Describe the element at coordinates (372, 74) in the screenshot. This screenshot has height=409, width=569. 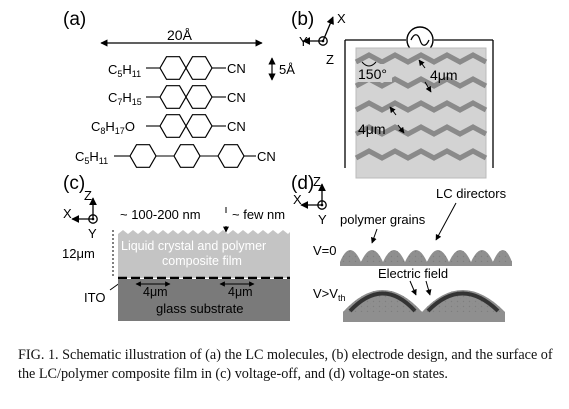
I see `angle-label: 150°` at that location.